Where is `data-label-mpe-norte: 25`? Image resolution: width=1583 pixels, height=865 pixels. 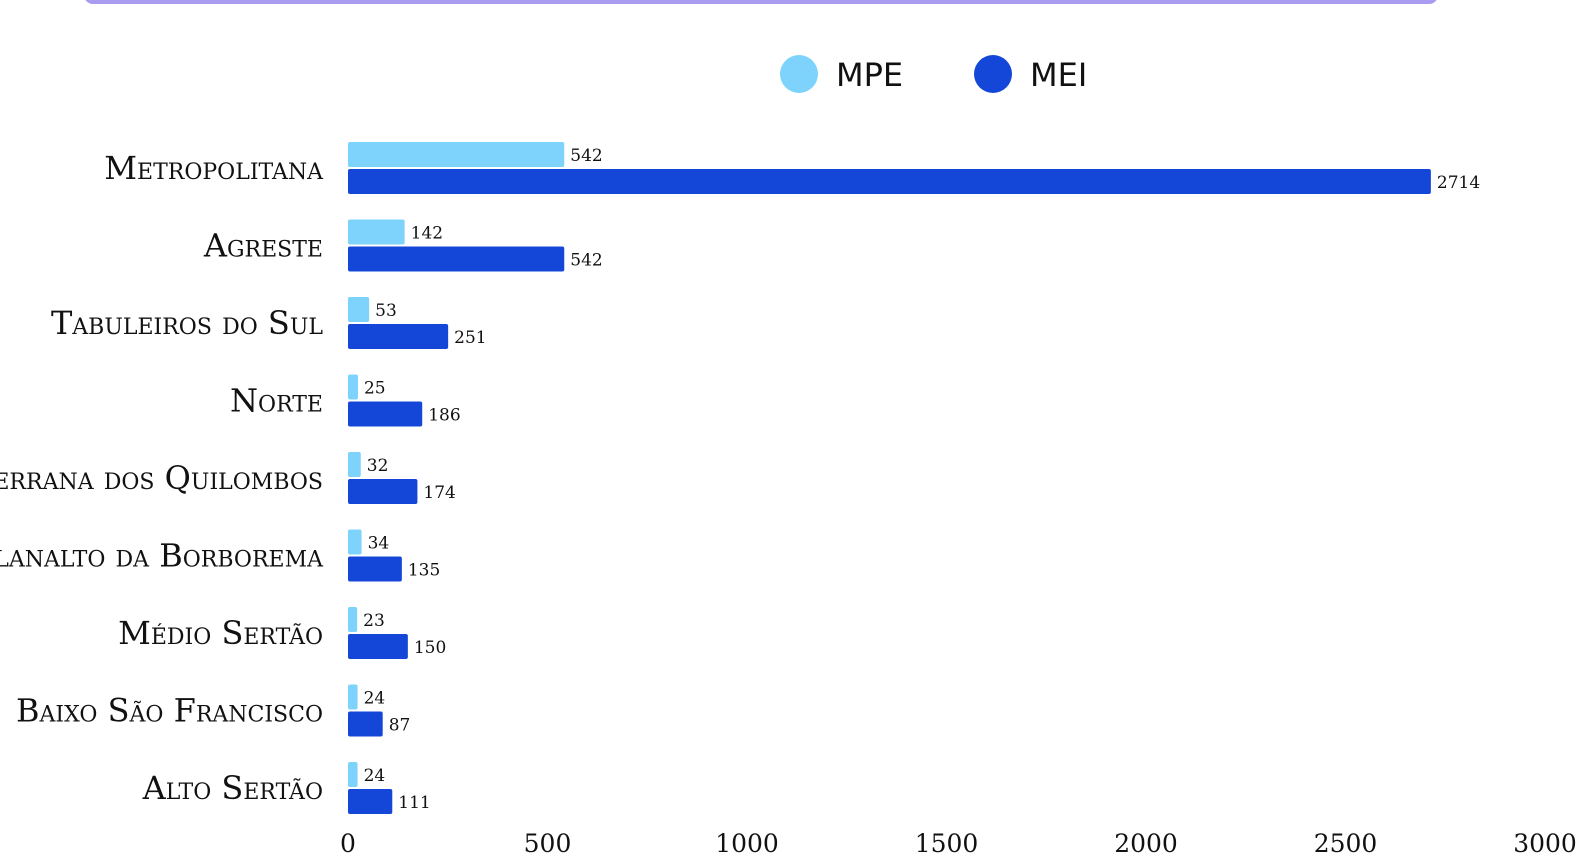 data-label-mpe-norte: 25 is located at coordinates (375, 389).